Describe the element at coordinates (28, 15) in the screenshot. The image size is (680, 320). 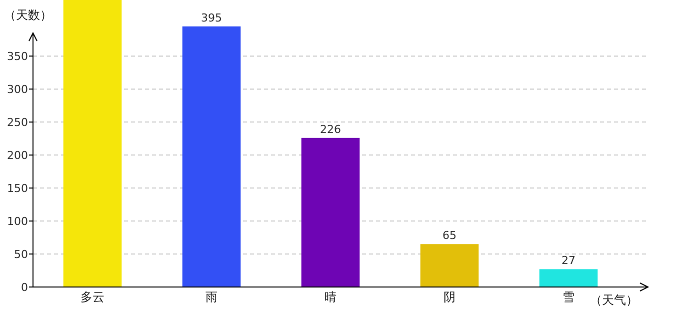
I see `y-axis-title: （天数）` at that location.